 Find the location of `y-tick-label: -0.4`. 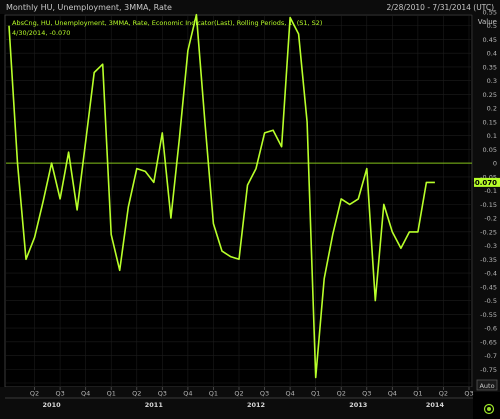

y-tick-label: -0.4 is located at coordinates (490, 274).